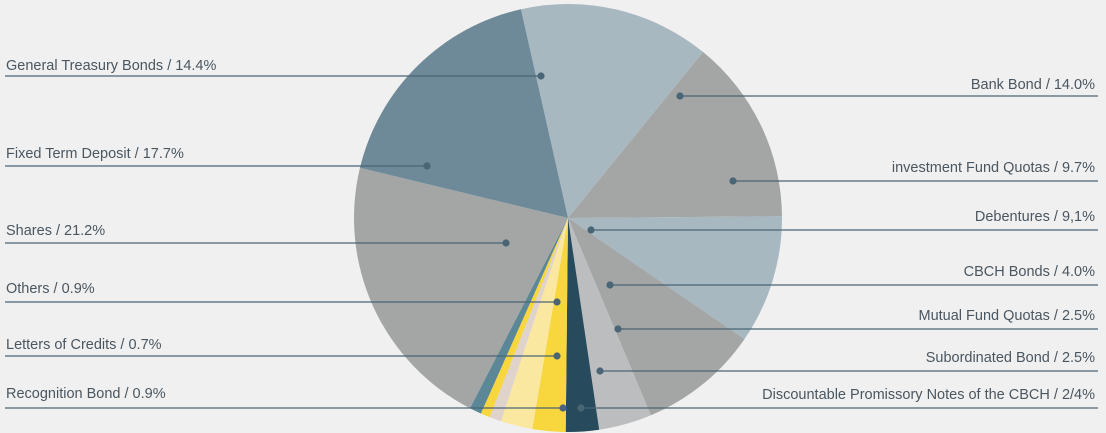 This screenshot has width=1106, height=433. I want to click on slice-label: Debentures / 9,1%, so click(1035, 217).